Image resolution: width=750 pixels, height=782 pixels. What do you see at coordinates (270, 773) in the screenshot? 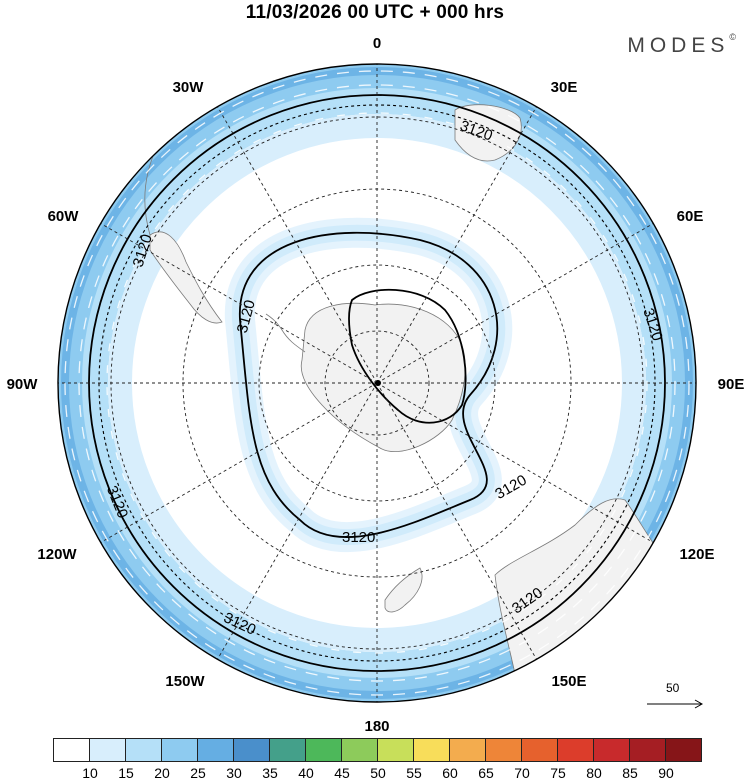
I see `colorbar-tick-label: 35` at bounding box center [270, 773].